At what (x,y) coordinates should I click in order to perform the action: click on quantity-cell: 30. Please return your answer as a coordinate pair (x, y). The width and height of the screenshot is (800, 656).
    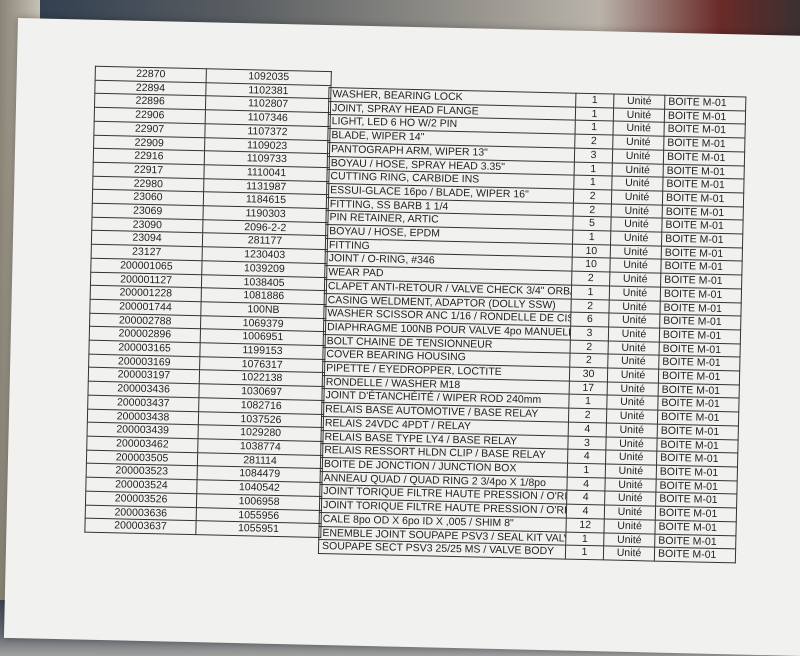
    Looking at the image, I should click on (588, 374).